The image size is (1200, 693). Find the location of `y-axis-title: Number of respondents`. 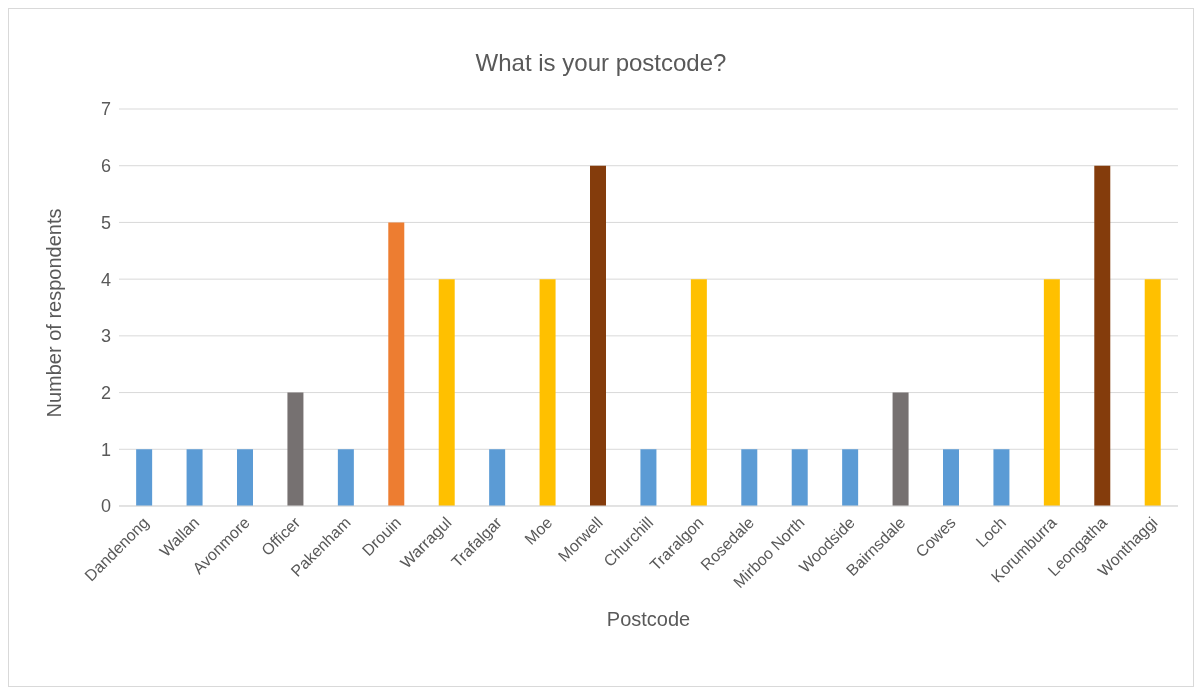

y-axis-title: Number of respondents is located at coordinates (54, 313).